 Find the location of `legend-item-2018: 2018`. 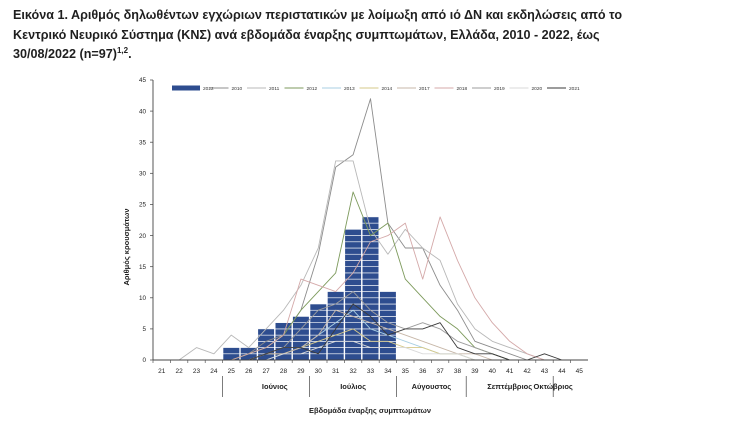

legend-item-2018: 2018 is located at coordinates (451, 89).